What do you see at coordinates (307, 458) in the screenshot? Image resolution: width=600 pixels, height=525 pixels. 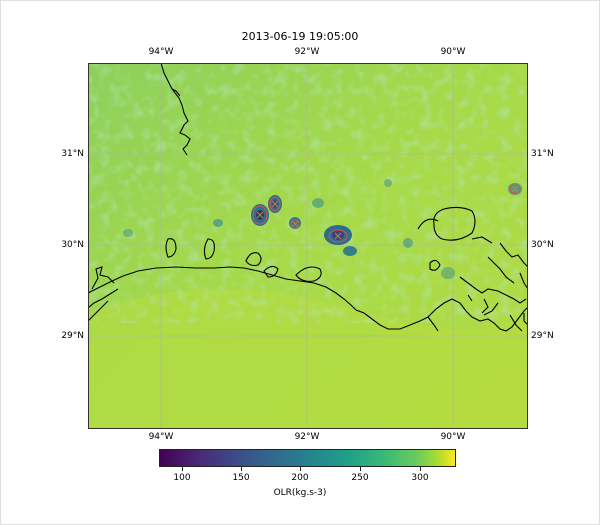 I see `colorbar` at bounding box center [307, 458].